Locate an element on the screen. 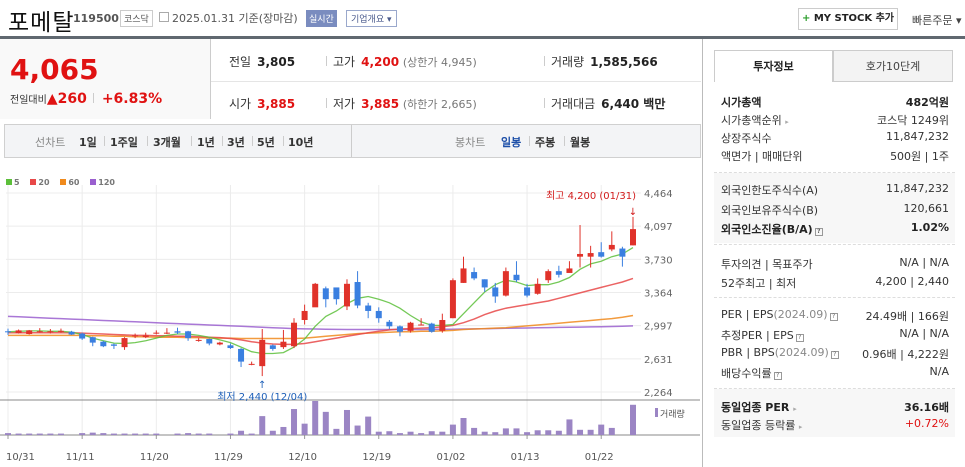  info-label: 상장주식수 is located at coordinates (746, 138).